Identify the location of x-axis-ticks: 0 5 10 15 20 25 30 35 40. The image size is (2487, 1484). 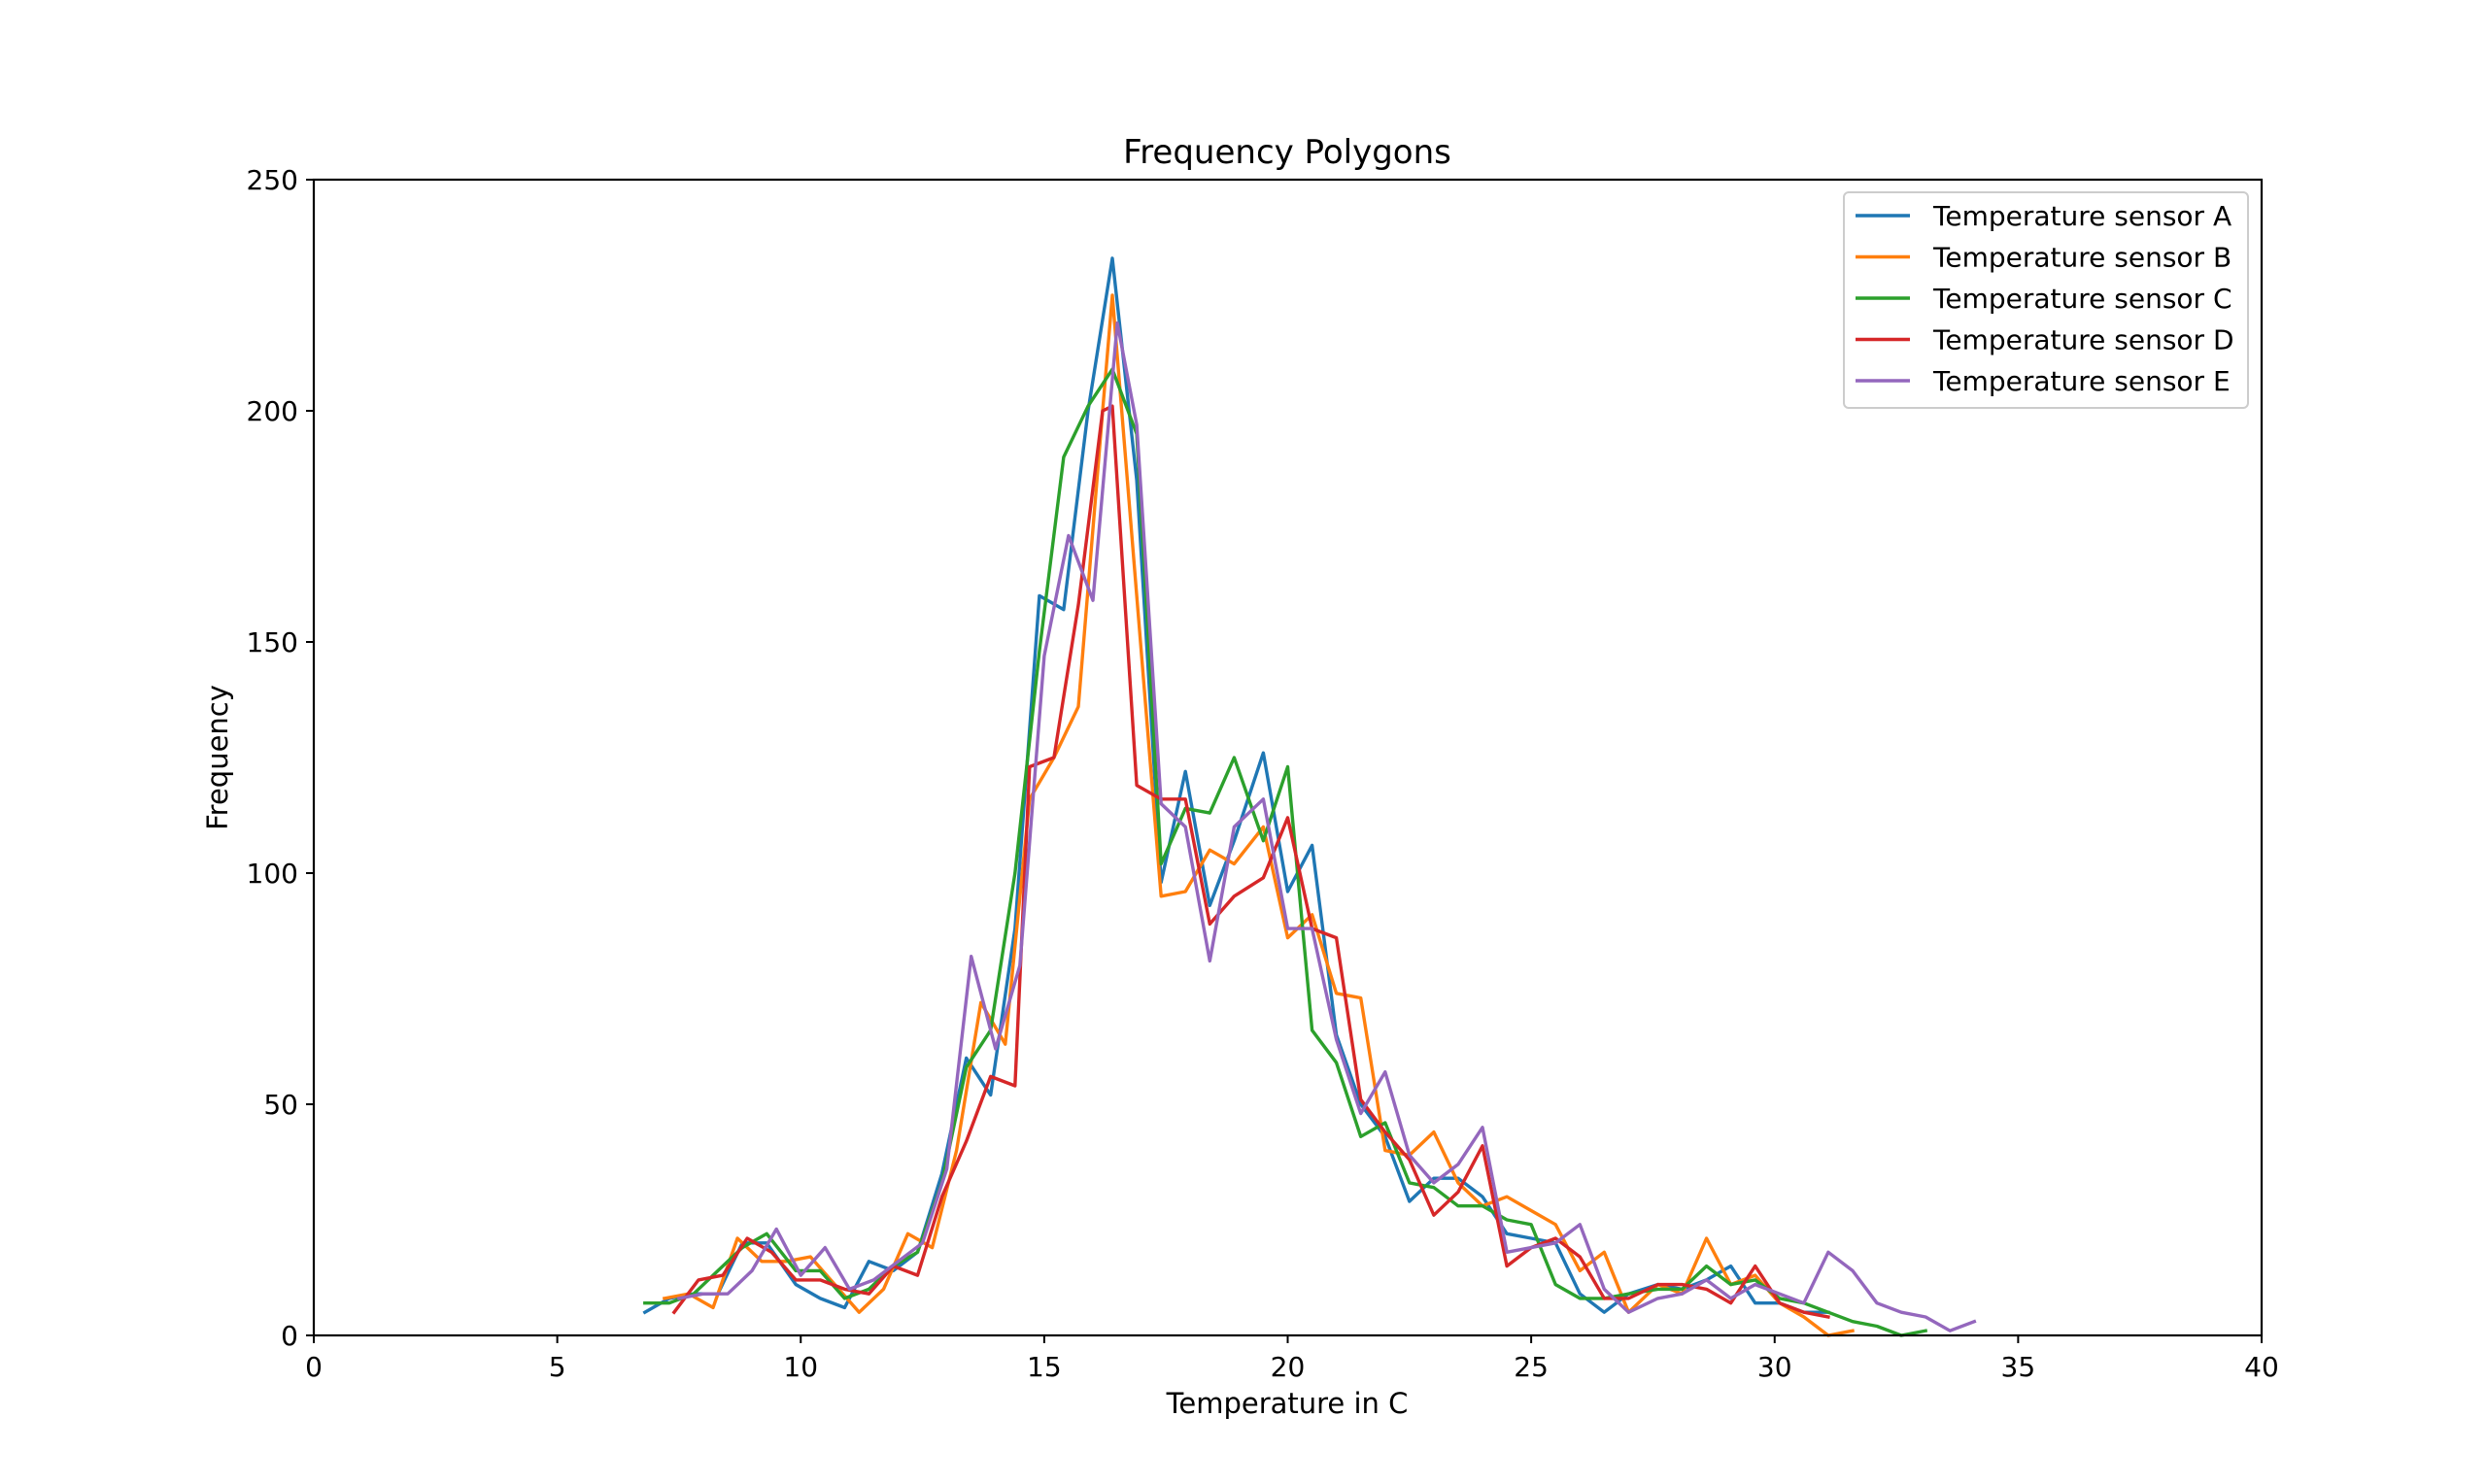
(1292, 1359).